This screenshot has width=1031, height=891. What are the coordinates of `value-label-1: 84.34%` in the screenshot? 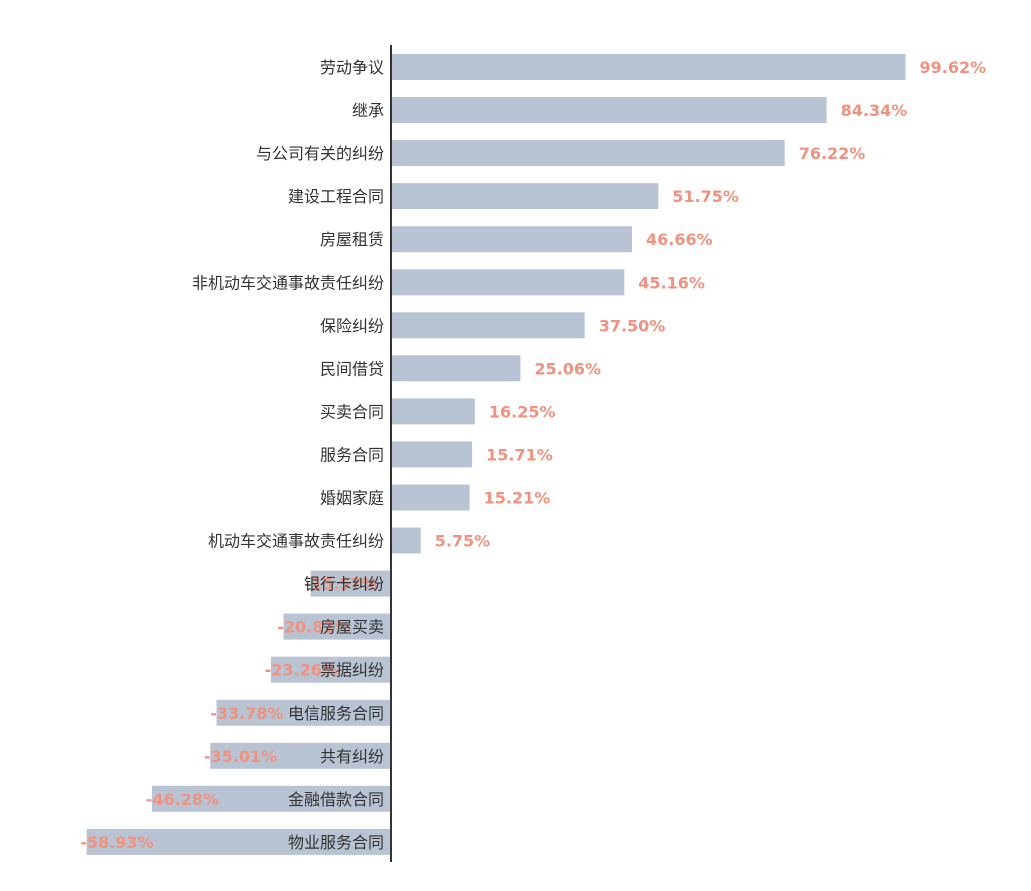 It's located at (874, 110).